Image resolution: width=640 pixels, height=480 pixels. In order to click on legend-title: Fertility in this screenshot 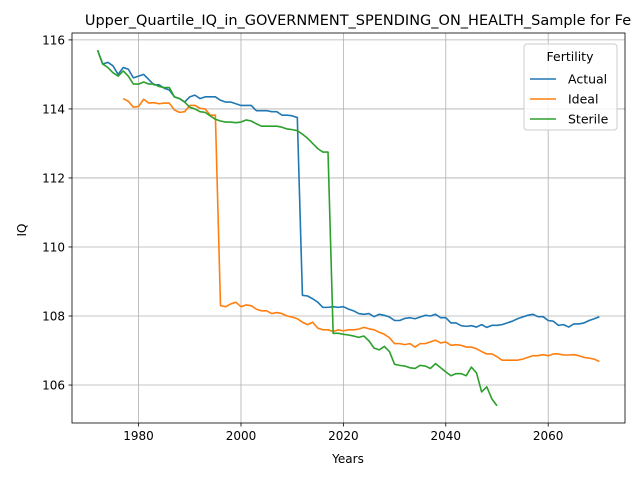, I will do `click(571, 56)`.